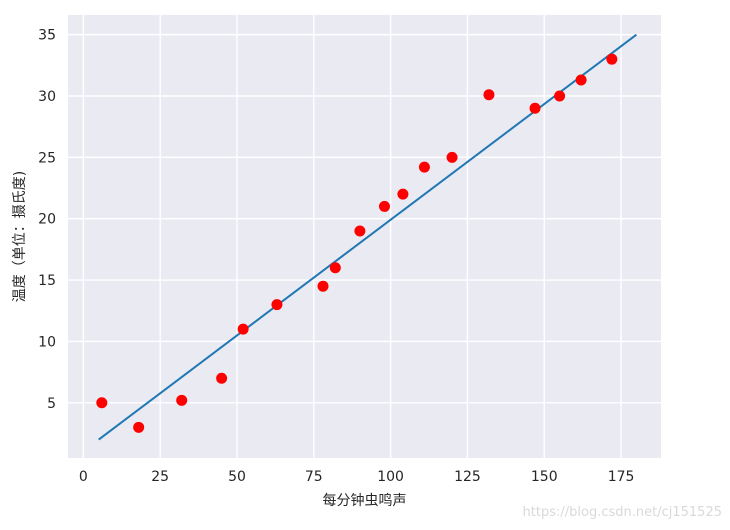 The height and width of the screenshot is (530, 730). Describe the element at coordinates (237, 477) in the screenshot. I see `x-tick-label: 50` at that location.